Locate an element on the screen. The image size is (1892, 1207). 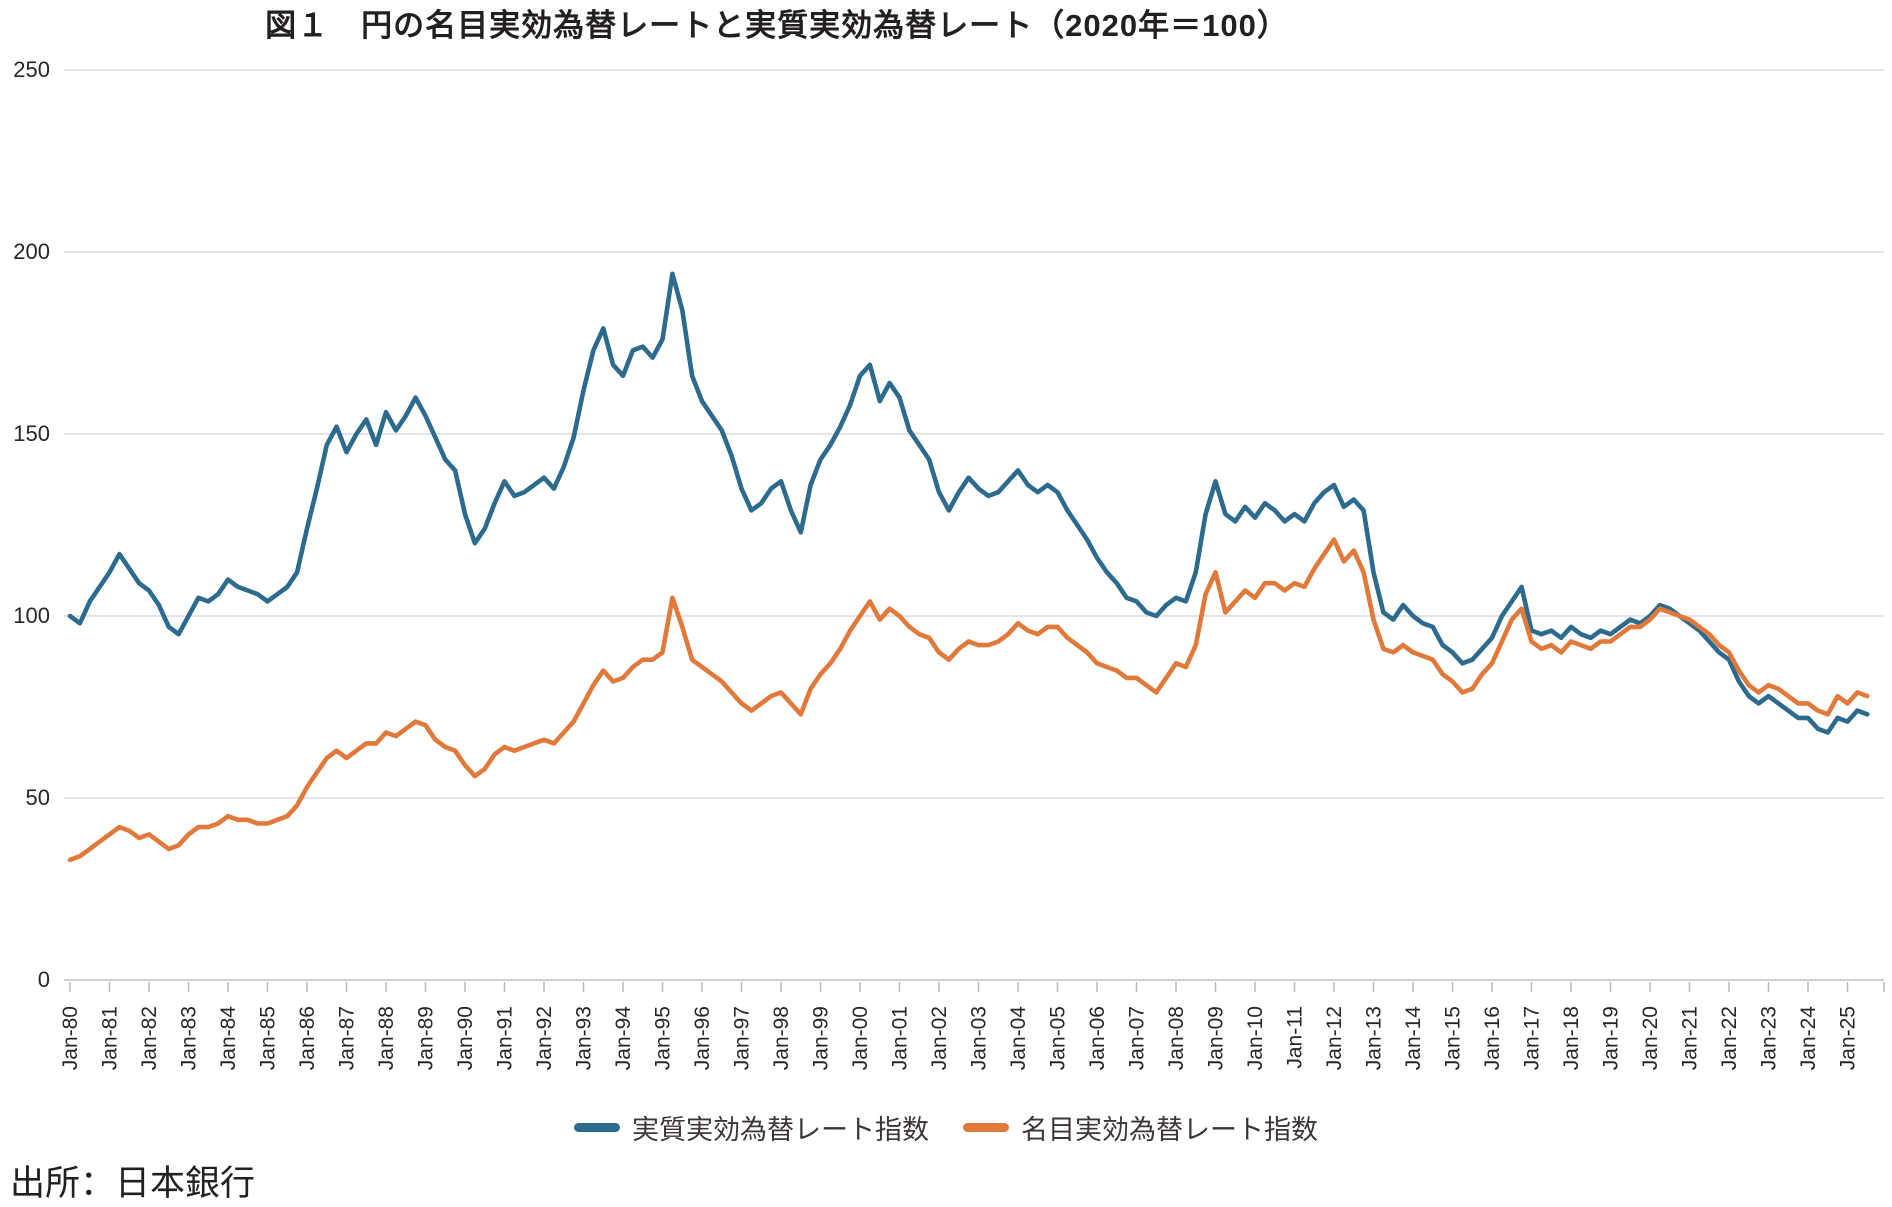
x-tick-label: Jan-10 is located at coordinates (1255, 1038).